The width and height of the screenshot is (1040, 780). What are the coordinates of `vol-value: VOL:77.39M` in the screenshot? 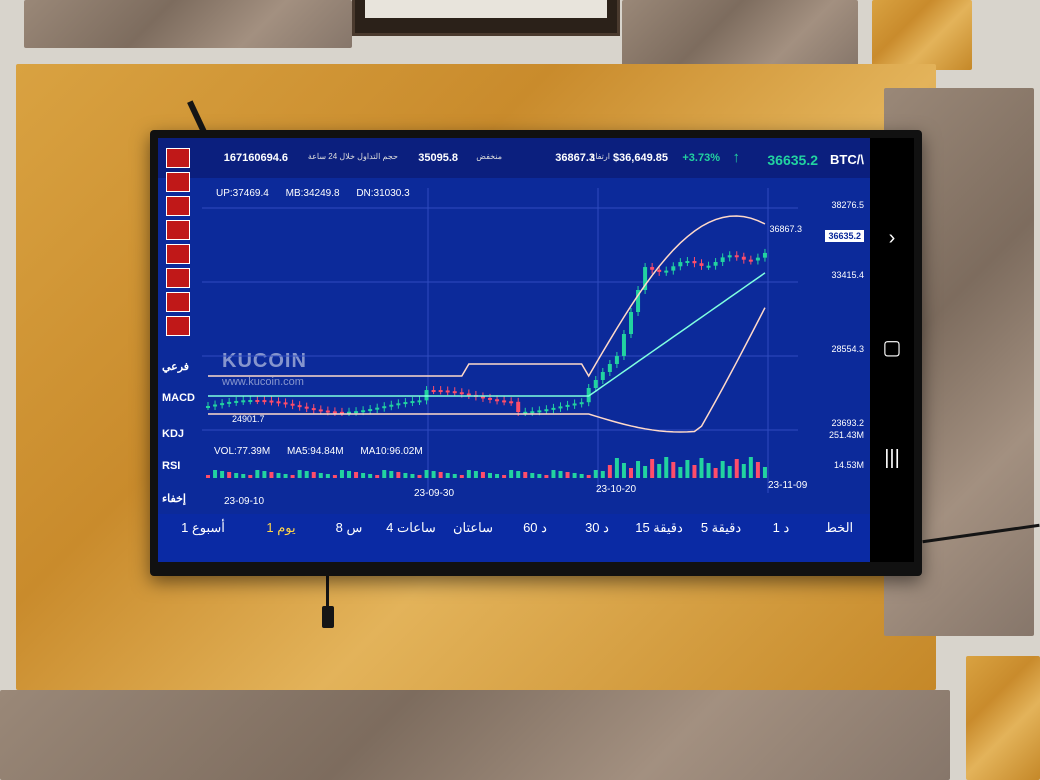 It's located at (242, 451).